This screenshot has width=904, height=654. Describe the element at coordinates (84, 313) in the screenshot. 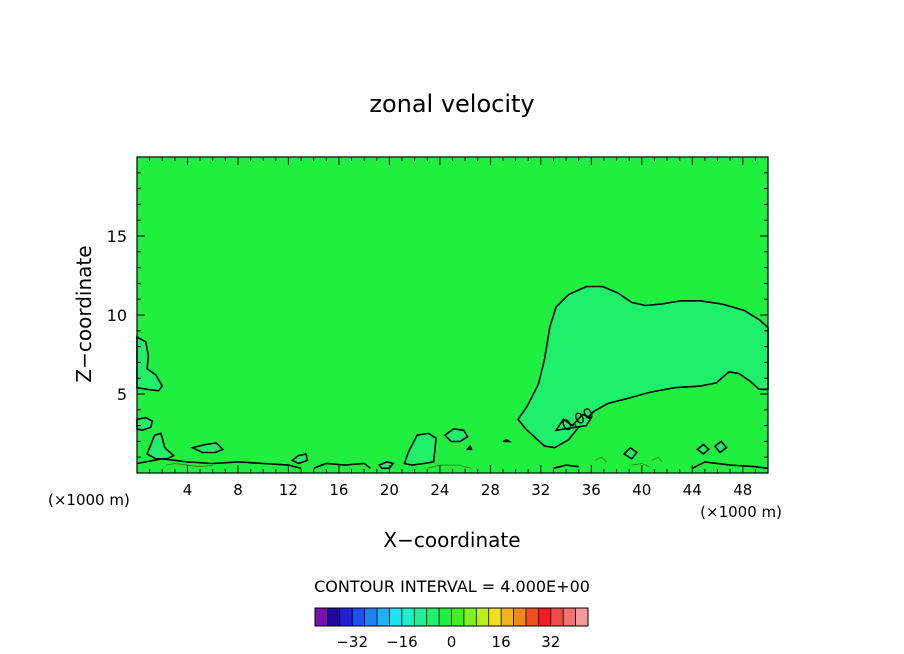

I see `y-axis-label: Z−coordinate` at that location.